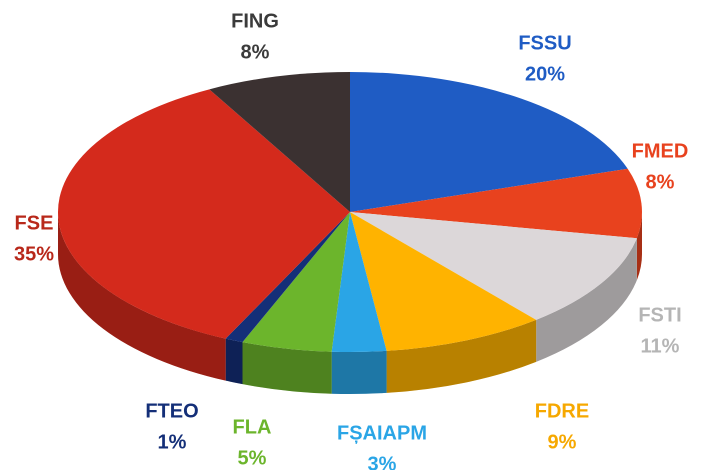  I want to click on slice-label: FMED, so click(660, 151).